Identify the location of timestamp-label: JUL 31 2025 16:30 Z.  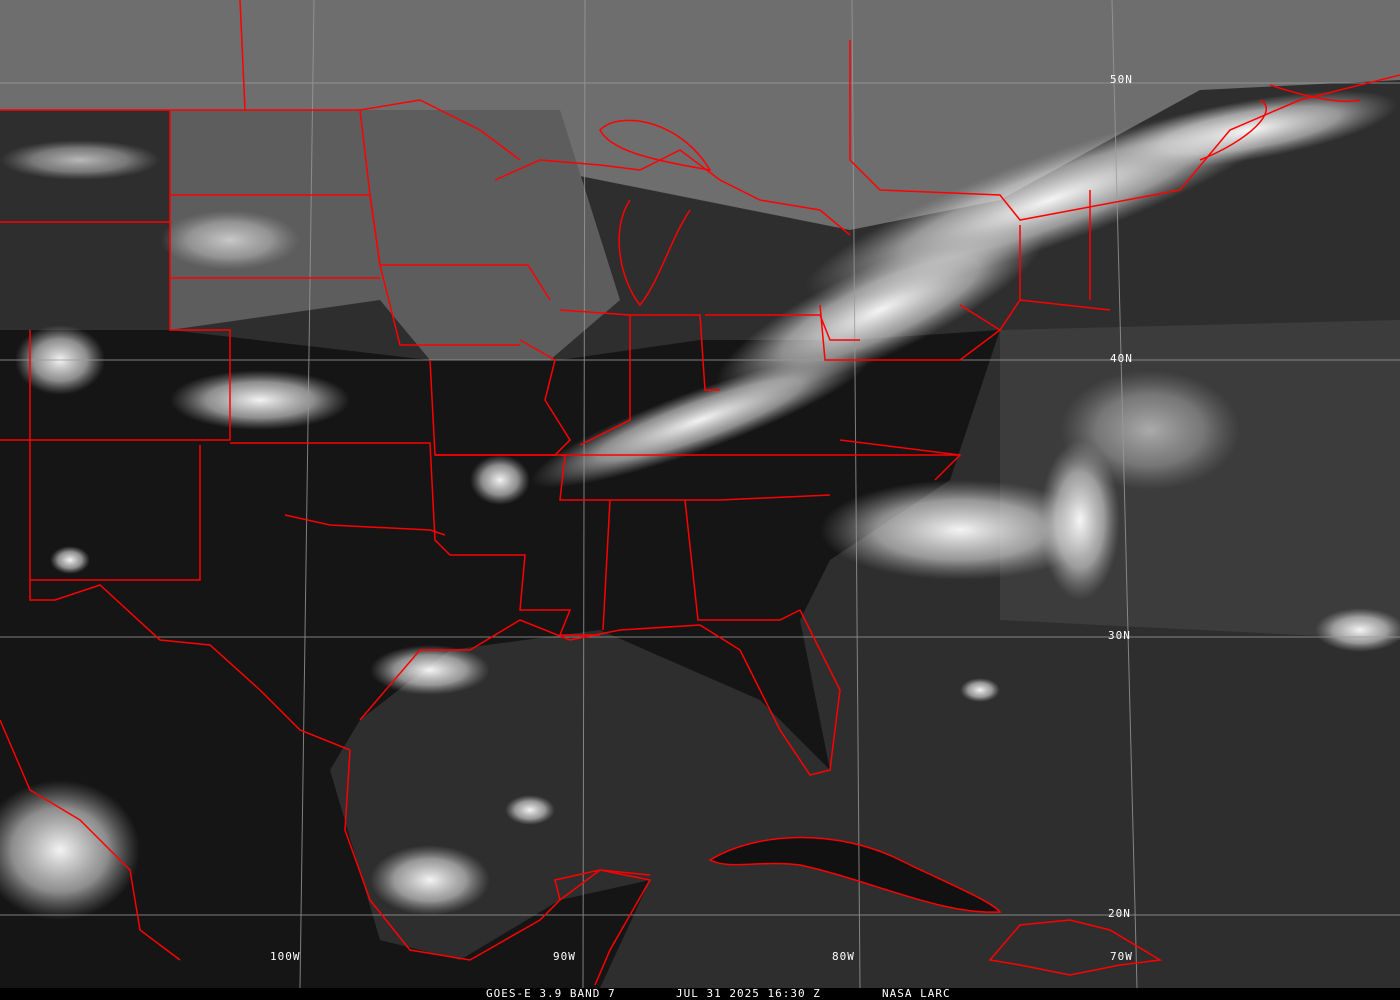
(748, 993).